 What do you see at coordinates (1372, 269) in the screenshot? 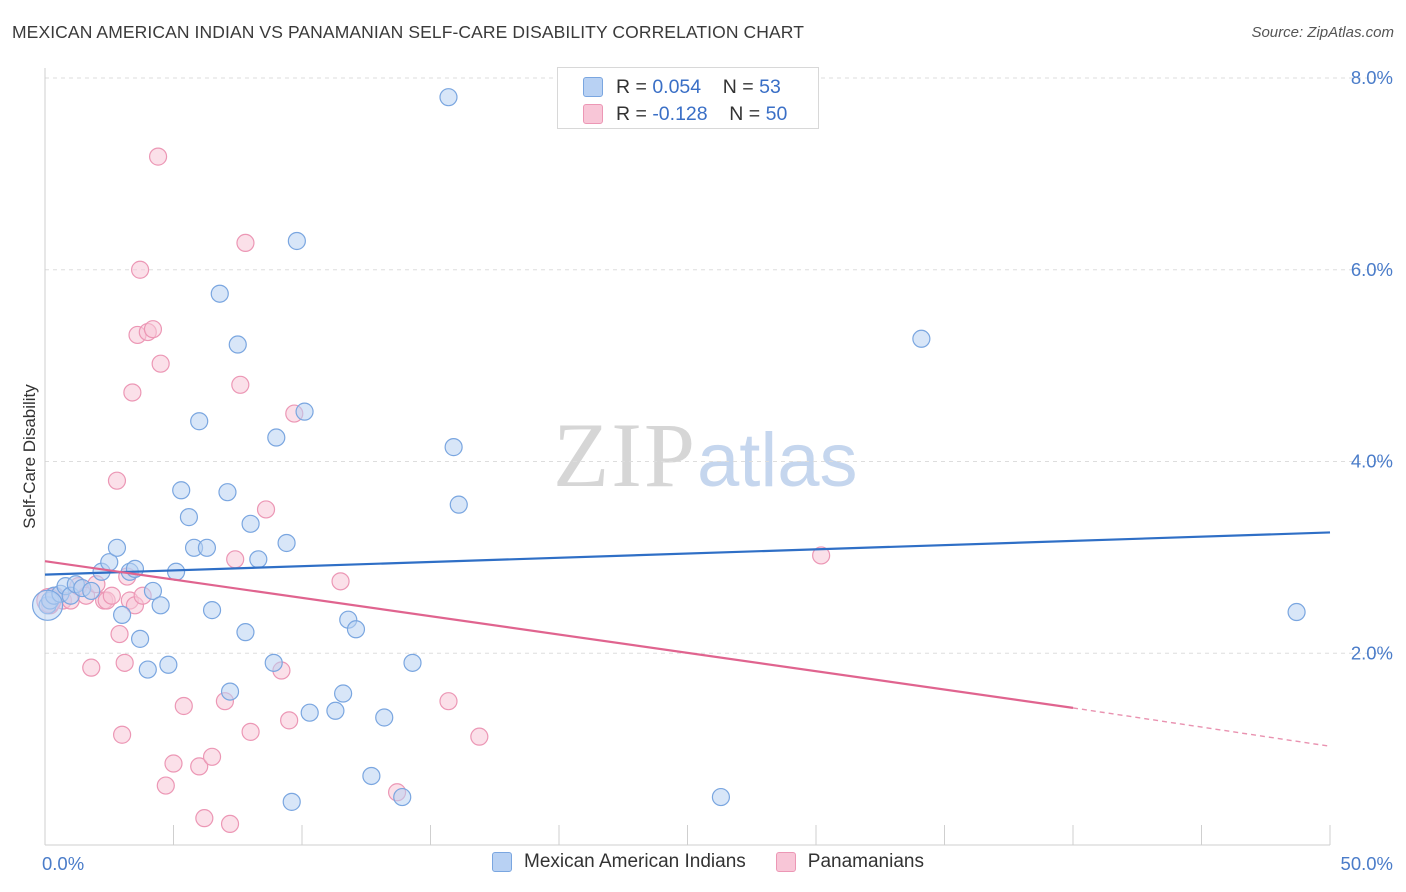
I see `y-tick-label-2: 6.0%` at bounding box center [1372, 269].